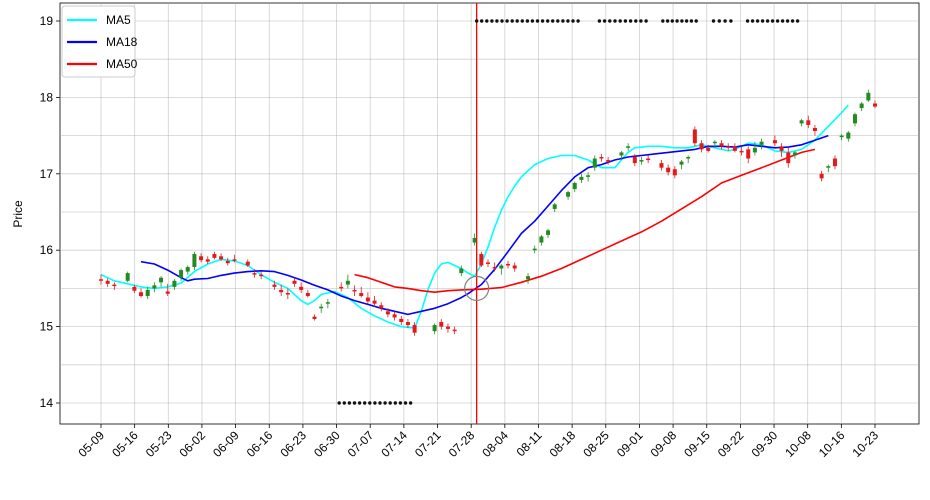 This screenshot has width=930, height=500. I want to click on x-tick-label: 05-09, so click(92, 444).